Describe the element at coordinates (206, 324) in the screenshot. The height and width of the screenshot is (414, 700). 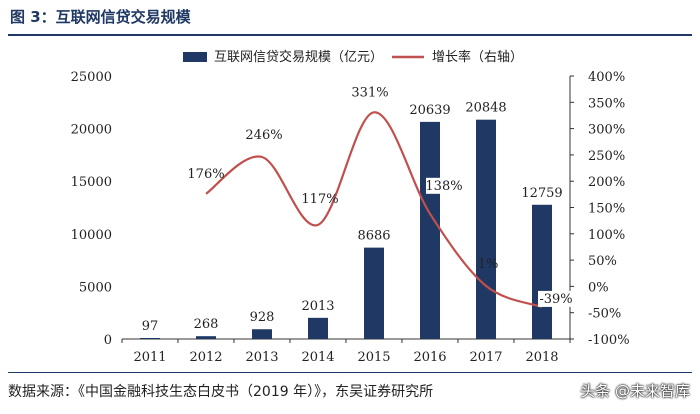
I see `bar-value-label: 268` at that location.